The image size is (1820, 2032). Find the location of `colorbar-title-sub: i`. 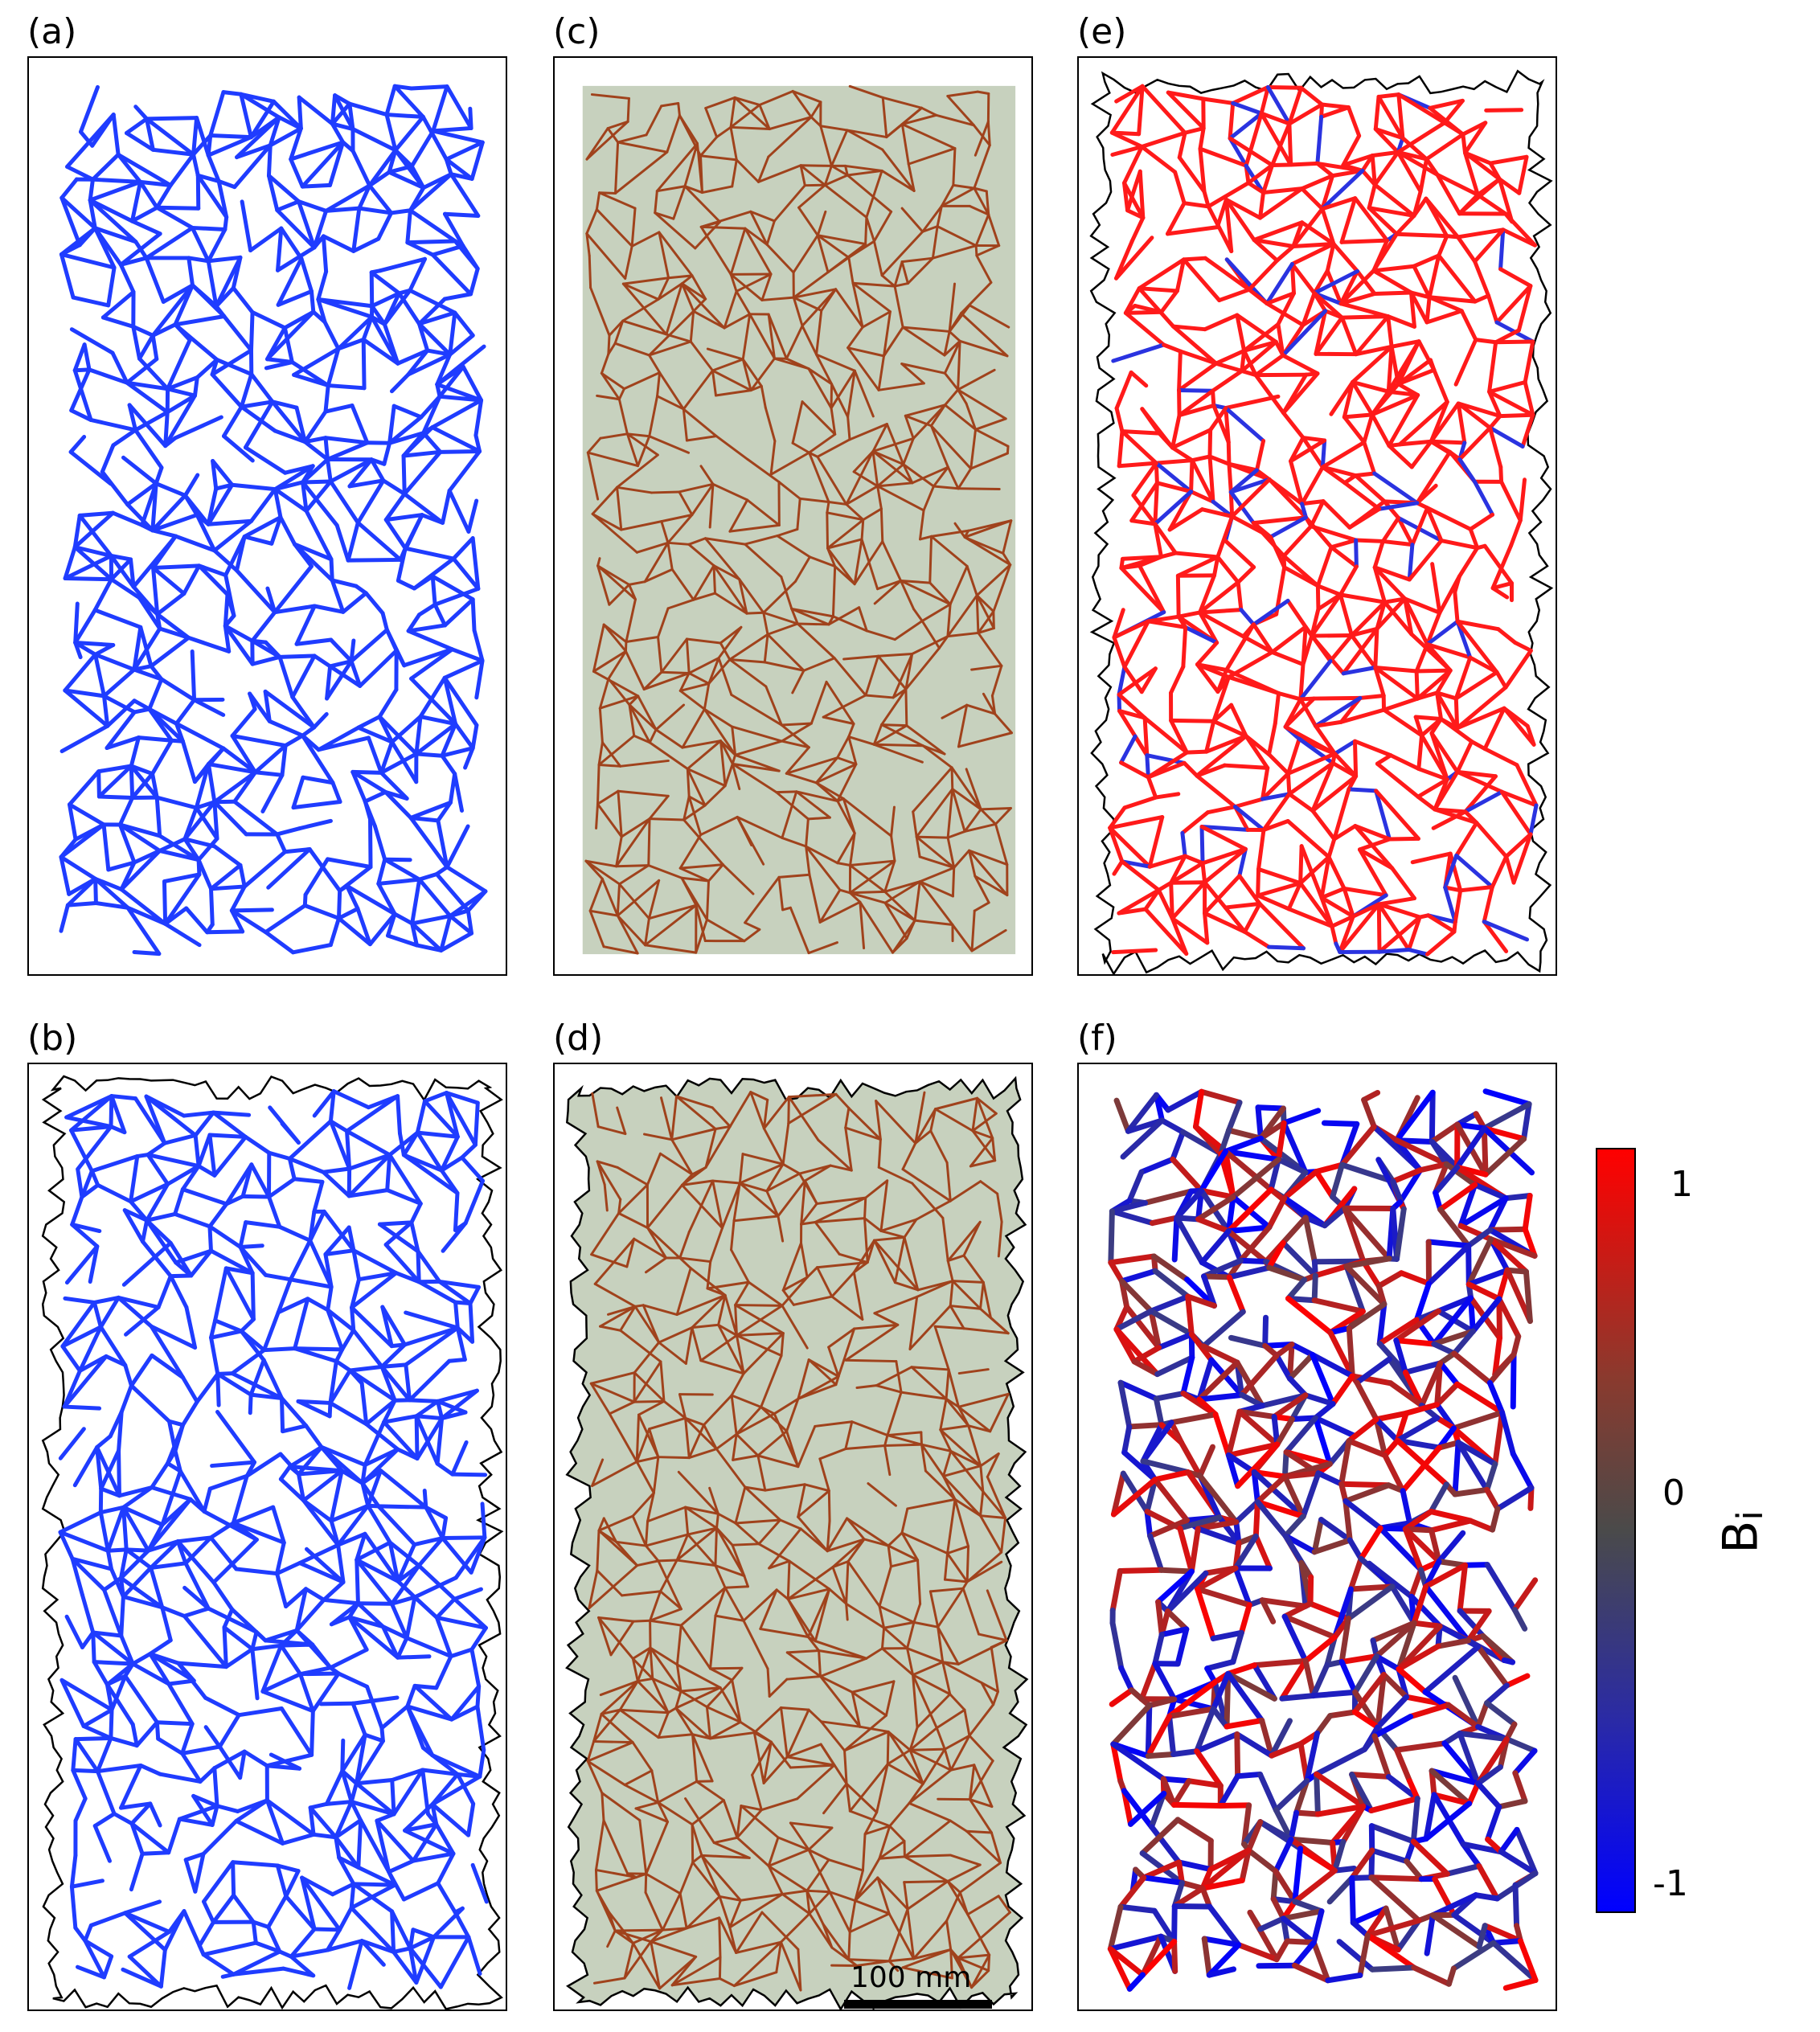

colorbar-title-sub: i is located at coordinates (1750, 1515).